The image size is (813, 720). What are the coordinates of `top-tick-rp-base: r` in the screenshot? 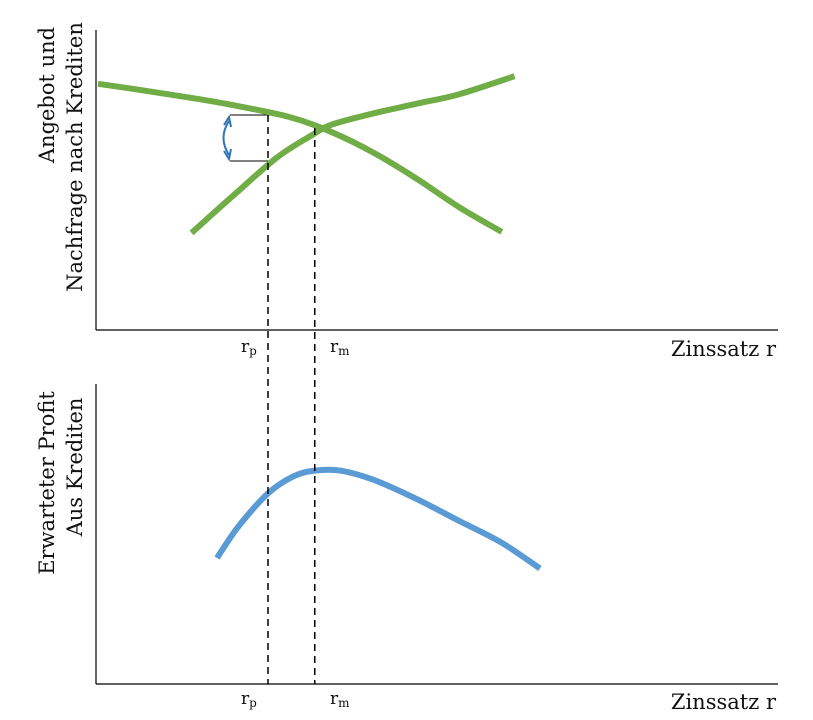 It's located at (245, 347).